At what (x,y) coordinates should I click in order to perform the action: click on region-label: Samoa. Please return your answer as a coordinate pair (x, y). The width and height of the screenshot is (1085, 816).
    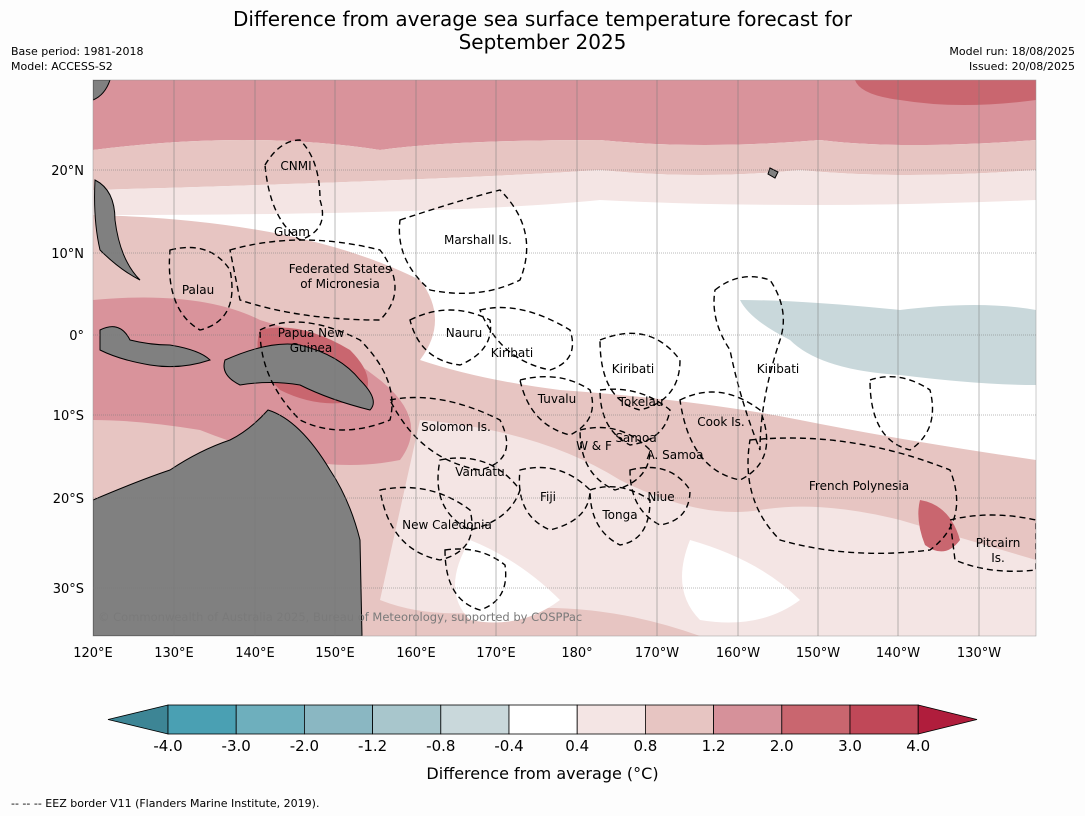
    Looking at the image, I should click on (635, 438).